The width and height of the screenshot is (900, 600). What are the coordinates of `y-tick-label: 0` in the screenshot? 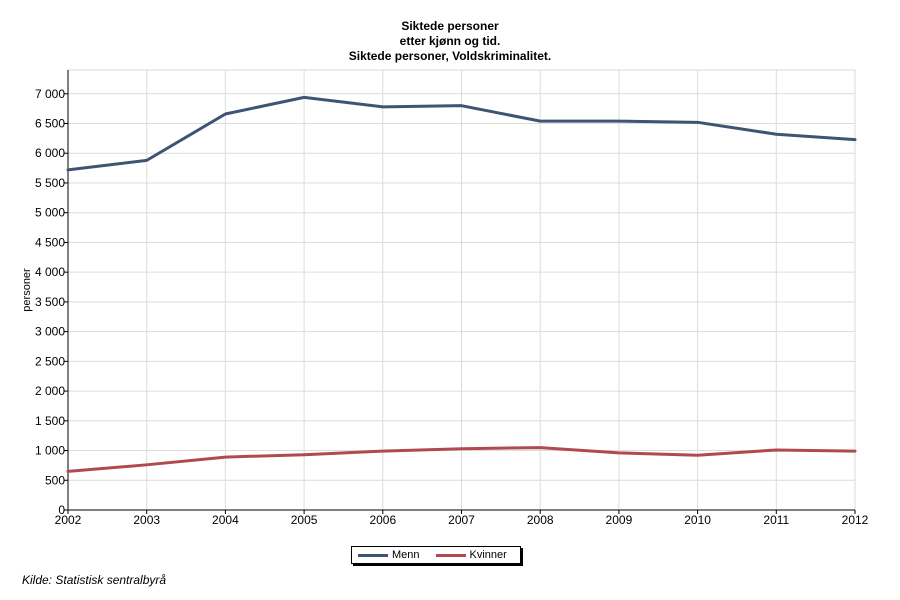 It's located at (61, 510).